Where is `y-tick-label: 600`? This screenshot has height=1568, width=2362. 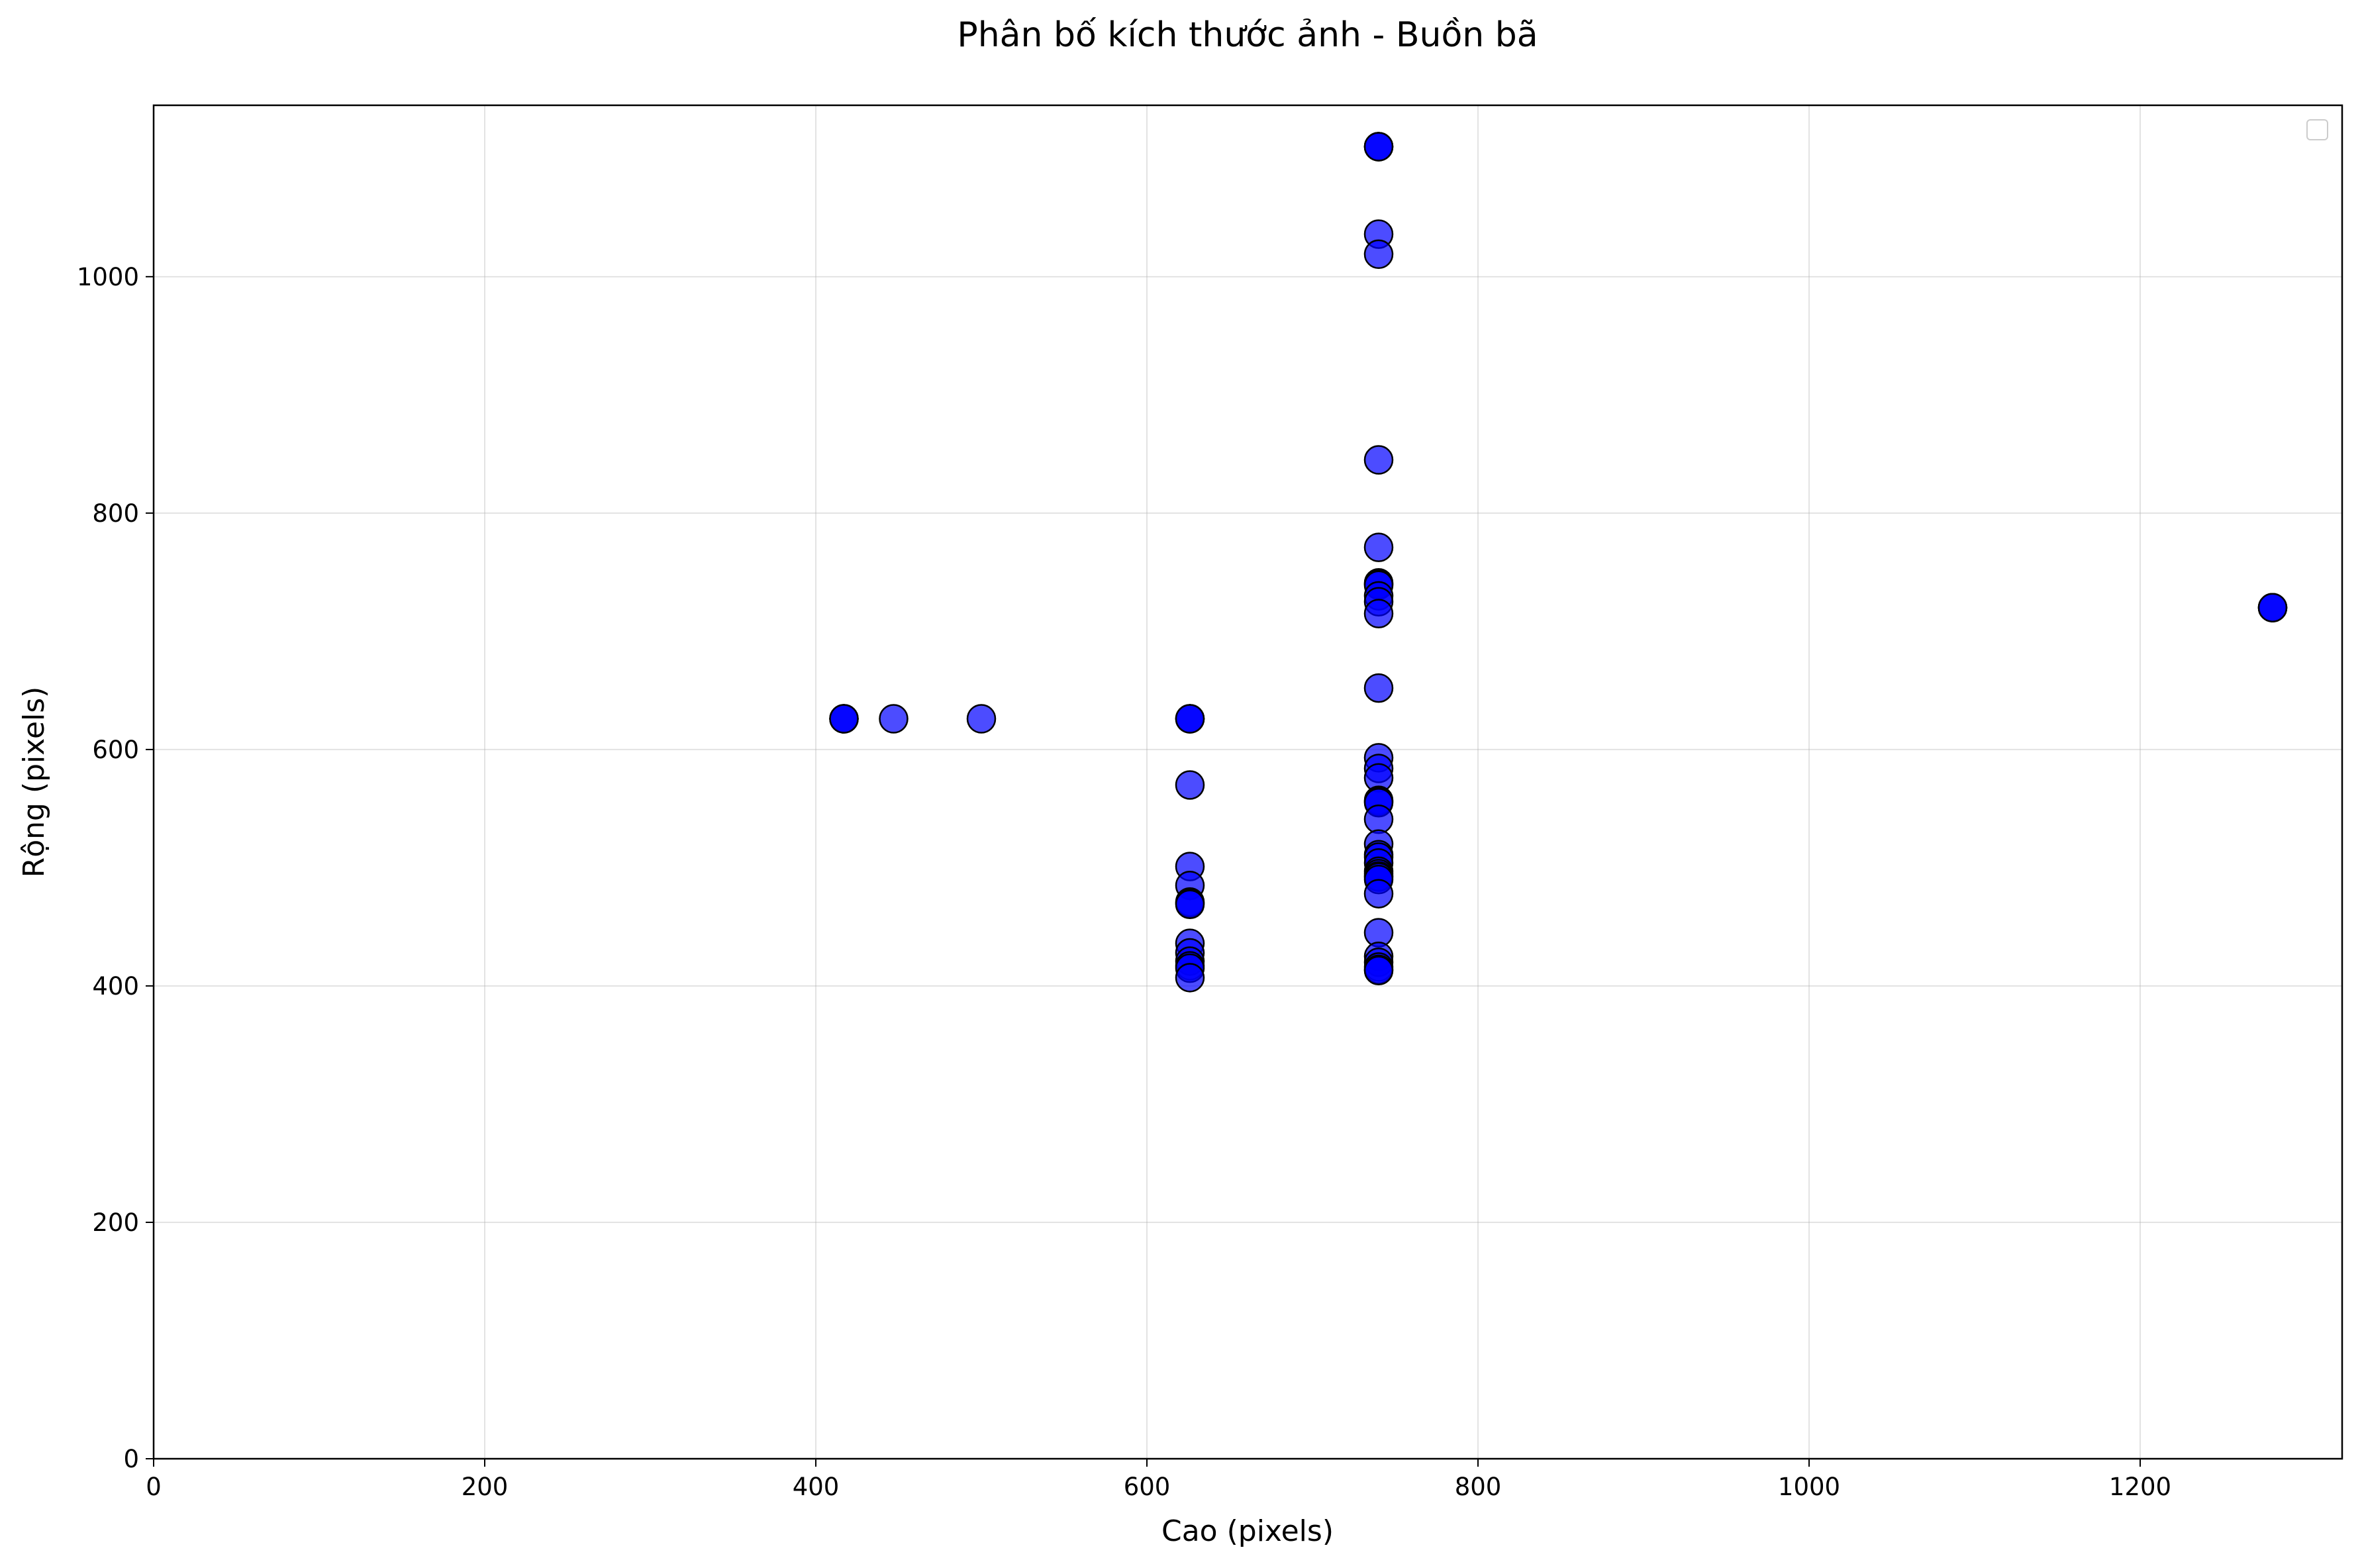 y-tick-label: 600 is located at coordinates (115, 750).